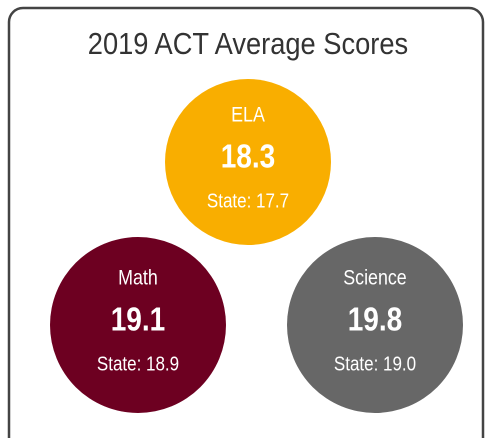 The height and width of the screenshot is (438, 492). What do you see at coordinates (375, 363) in the screenshot?
I see `state-score: State: 19.0` at bounding box center [375, 363].